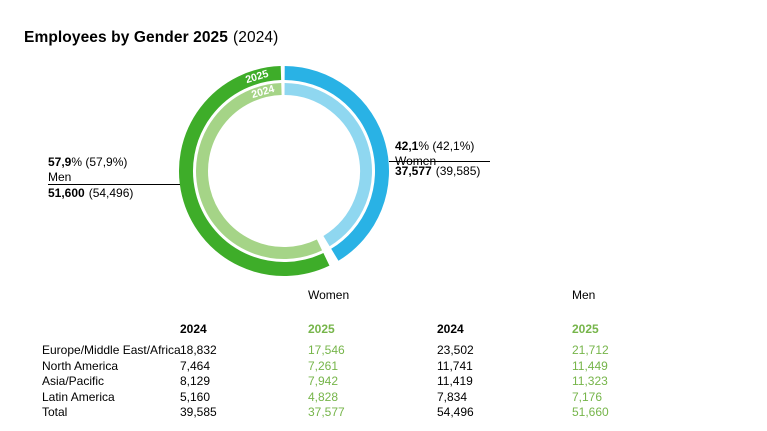 The image size is (767, 431). What do you see at coordinates (455, 381) in the screenshot?
I see `value-men-2024: 11,419` at bounding box center [455, 381].